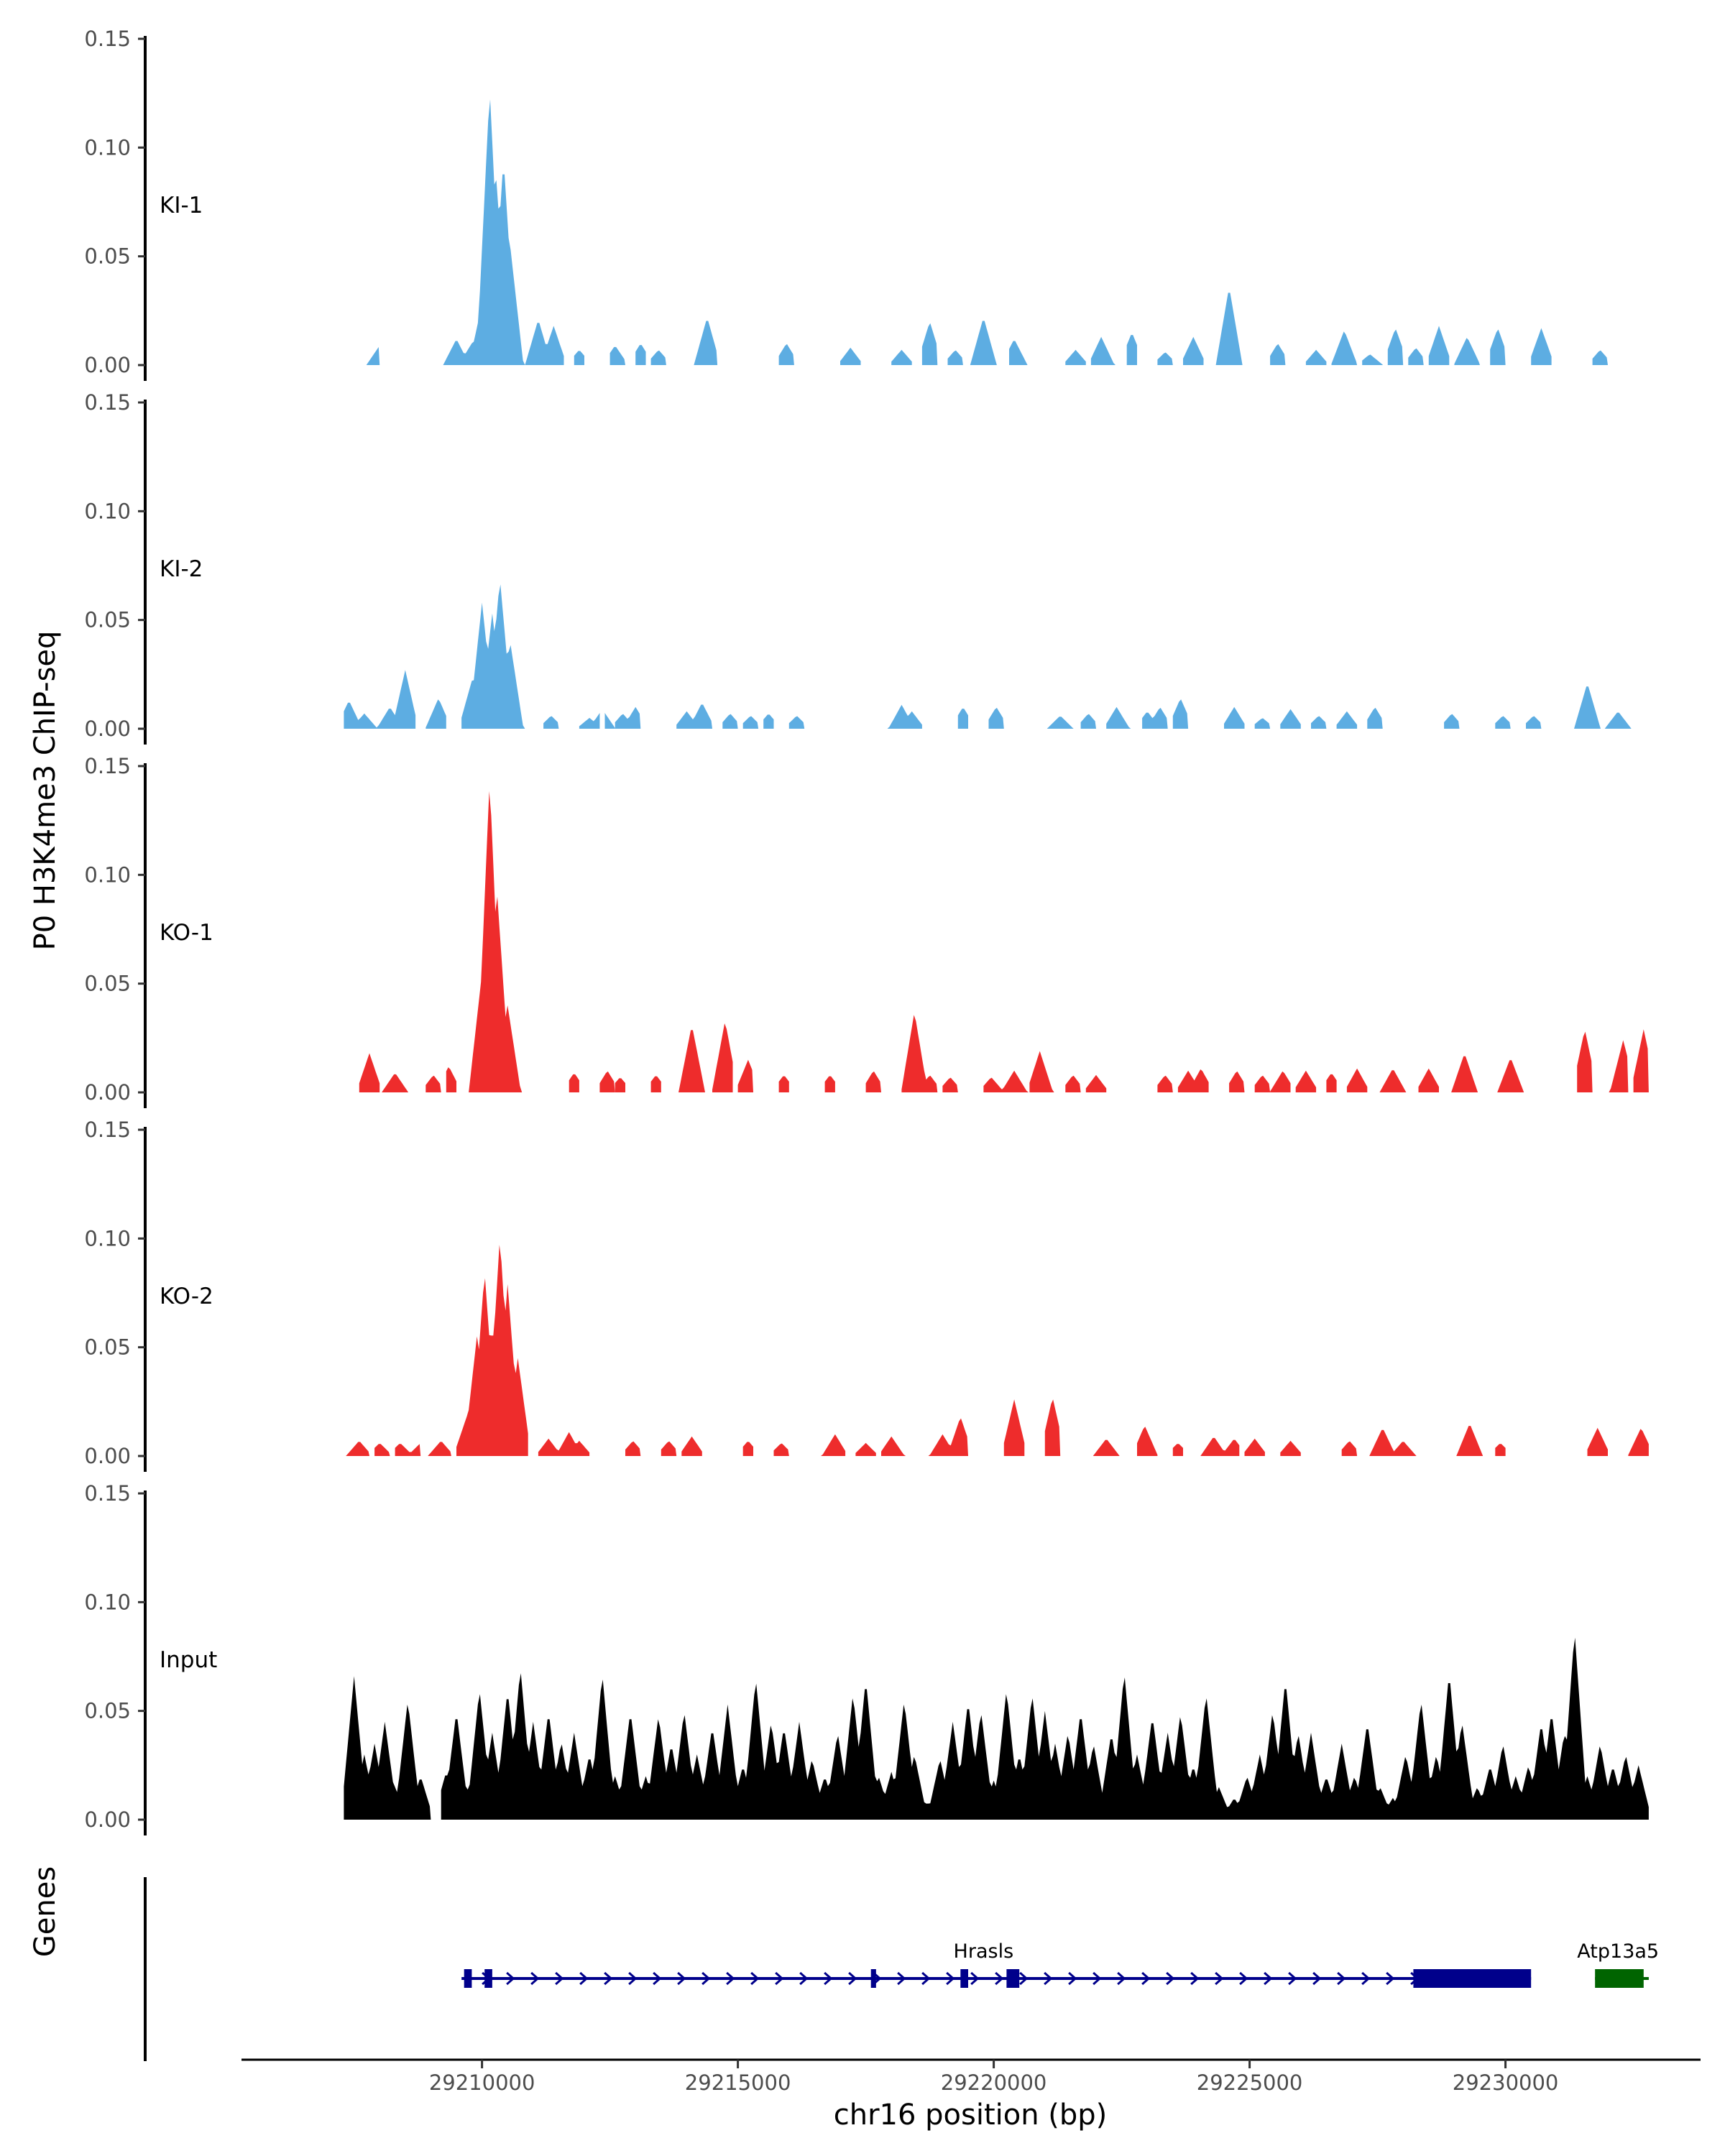 The image size is (1725, 2156). Describe the element at coordinates (984, 1951) in the screenshot. I see `gene-label: Hrasls` at that location.